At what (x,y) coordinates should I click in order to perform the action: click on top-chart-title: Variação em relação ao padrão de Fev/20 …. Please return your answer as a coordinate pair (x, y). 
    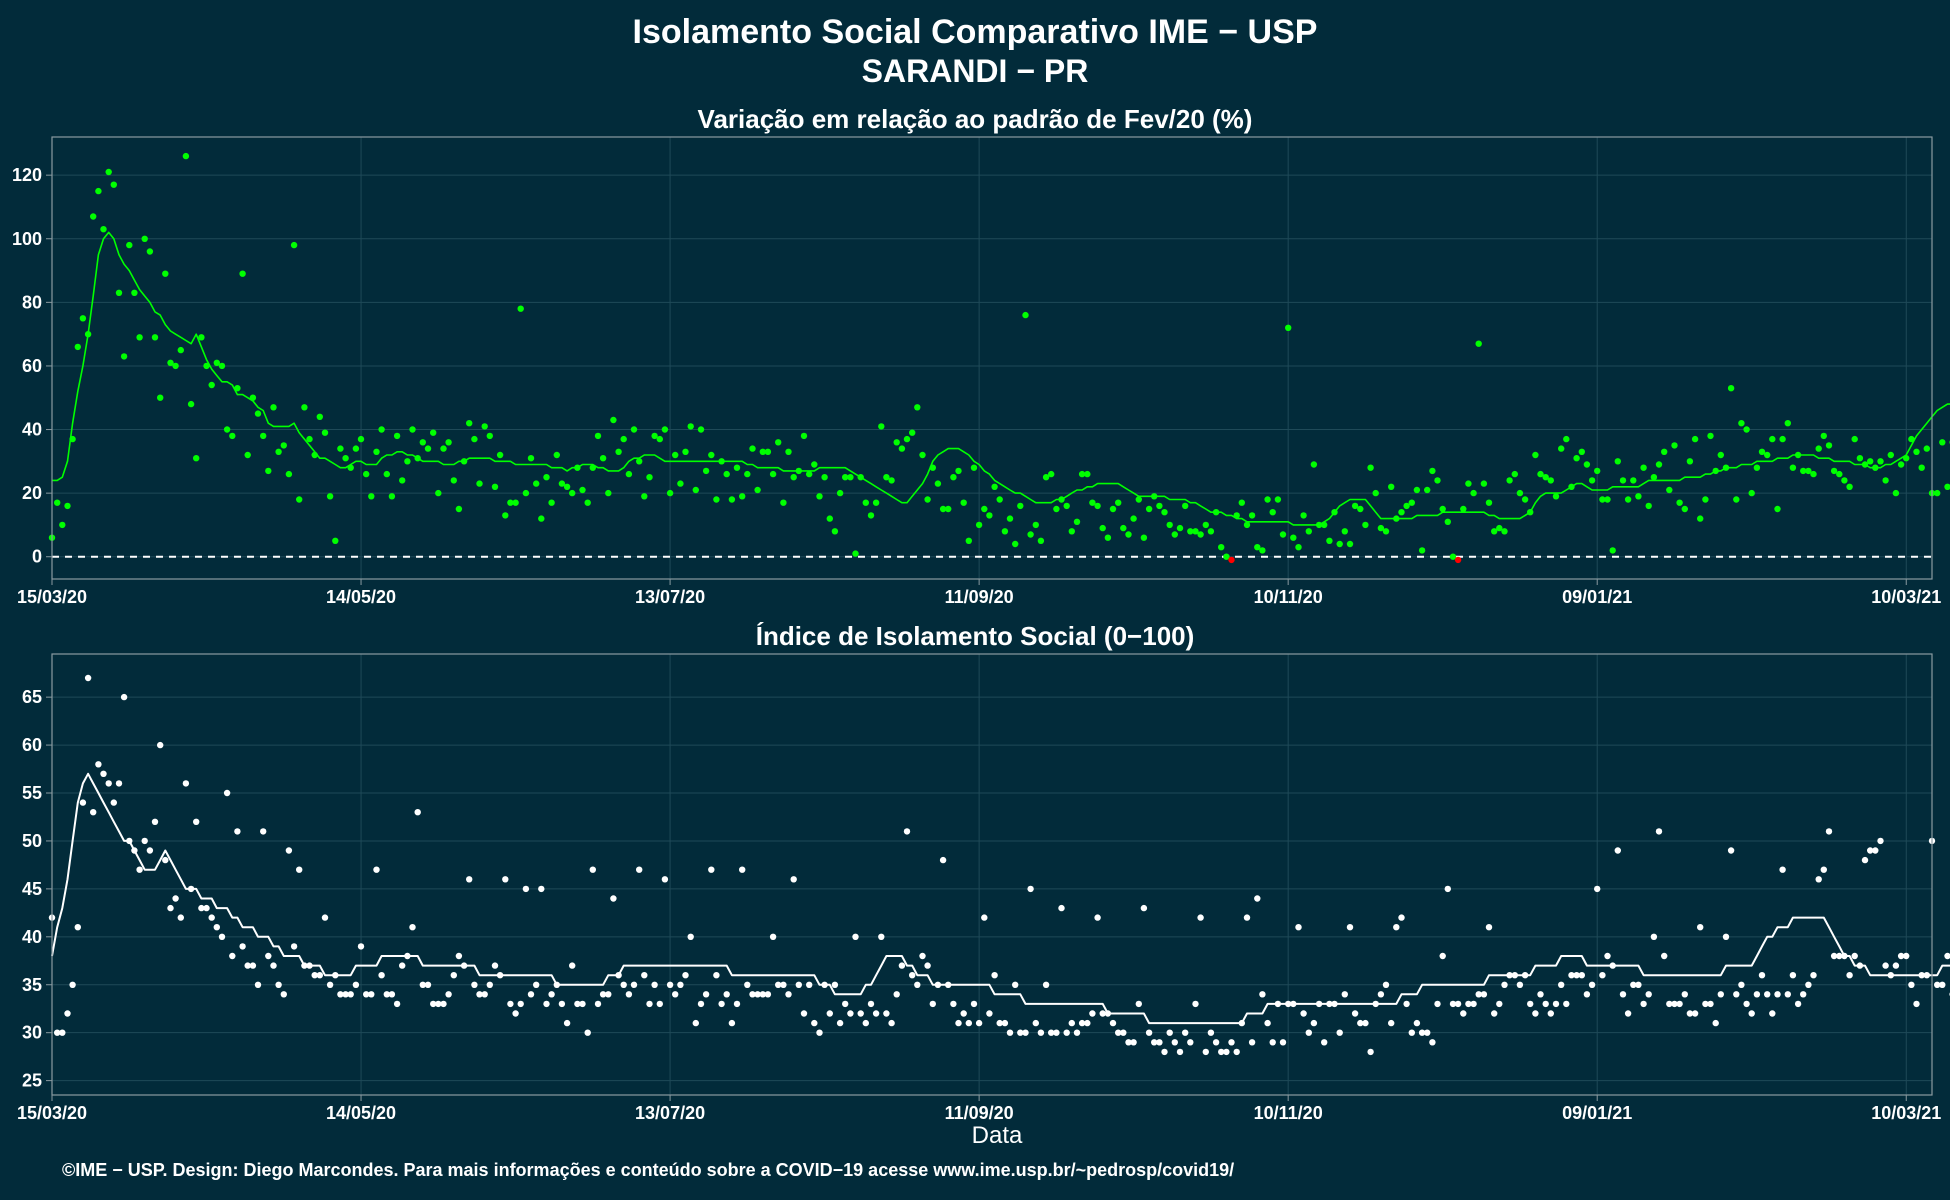
    Looking at the image, I should click on (975, 119).